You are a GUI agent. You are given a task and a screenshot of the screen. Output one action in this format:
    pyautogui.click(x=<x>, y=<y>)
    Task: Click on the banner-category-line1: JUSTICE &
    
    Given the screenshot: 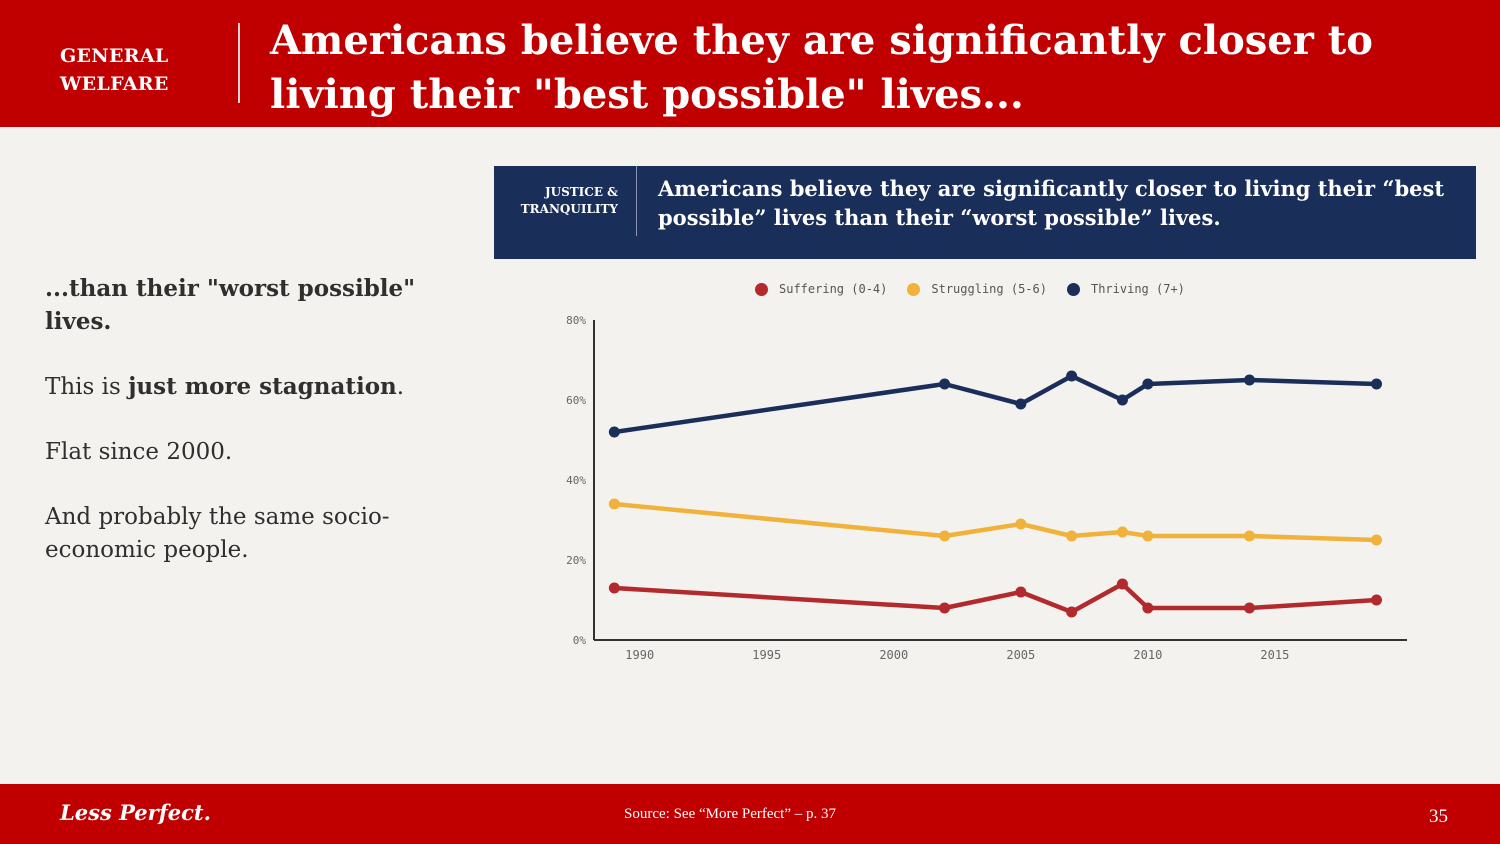 What is the action you would take?
    pyautogui.click(x=581, y=192)
    